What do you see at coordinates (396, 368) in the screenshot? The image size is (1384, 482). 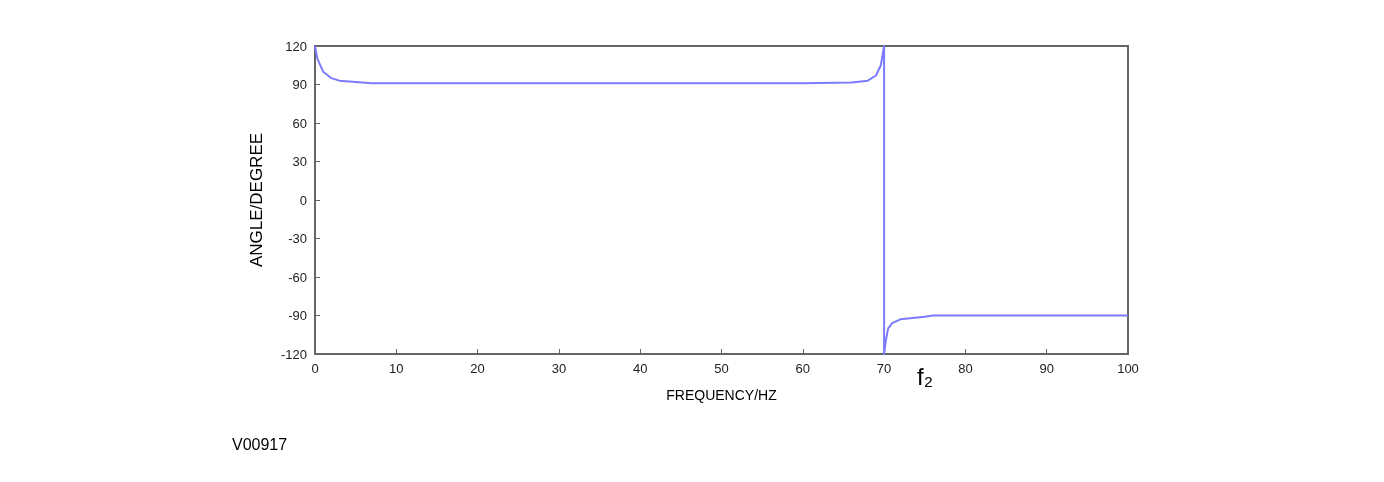 I see `x-tick-label: 10` at bounding box center [396, 368].